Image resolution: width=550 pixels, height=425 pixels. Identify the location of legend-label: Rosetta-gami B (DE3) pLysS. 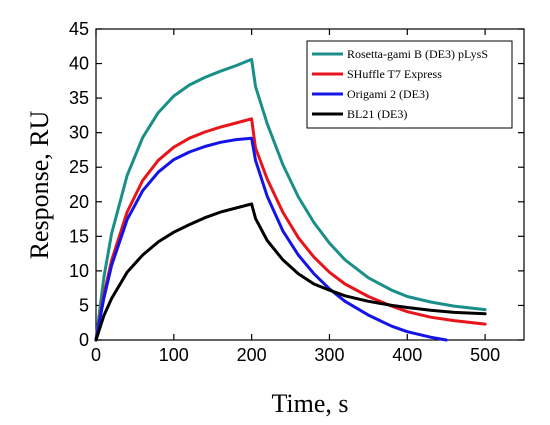
(417, 54).